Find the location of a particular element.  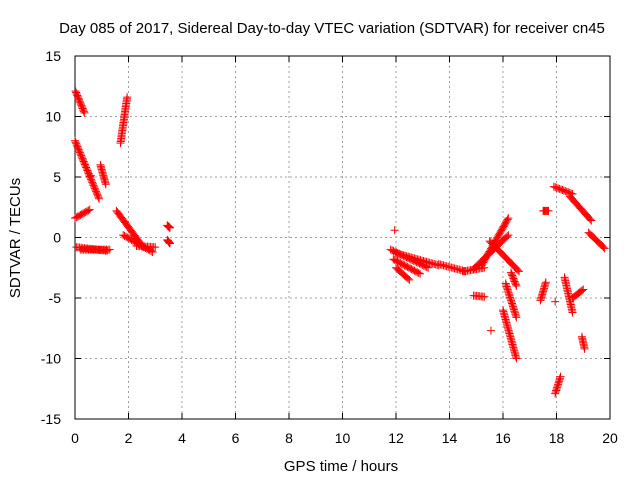

x-axis-label: GPS time / hours is located at coordinates (341, 466).